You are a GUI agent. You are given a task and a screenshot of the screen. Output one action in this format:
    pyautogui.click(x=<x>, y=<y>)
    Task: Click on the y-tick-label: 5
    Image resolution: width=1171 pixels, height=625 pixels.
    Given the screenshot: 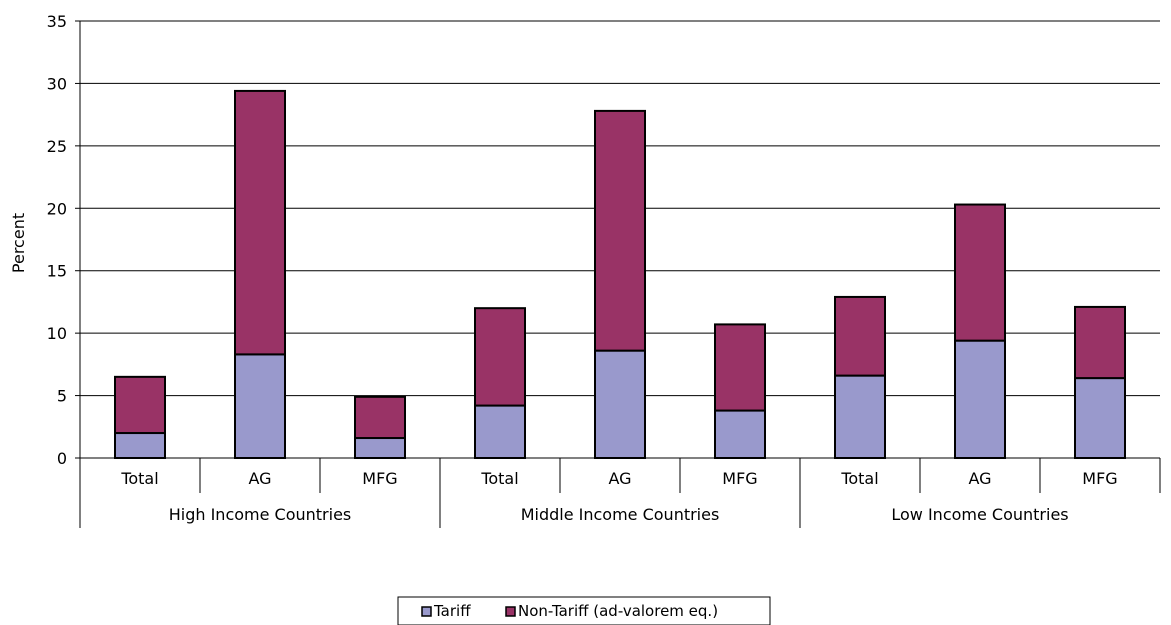 What is the action you would take?
    pyautogui.click(x=62, y=396)
    